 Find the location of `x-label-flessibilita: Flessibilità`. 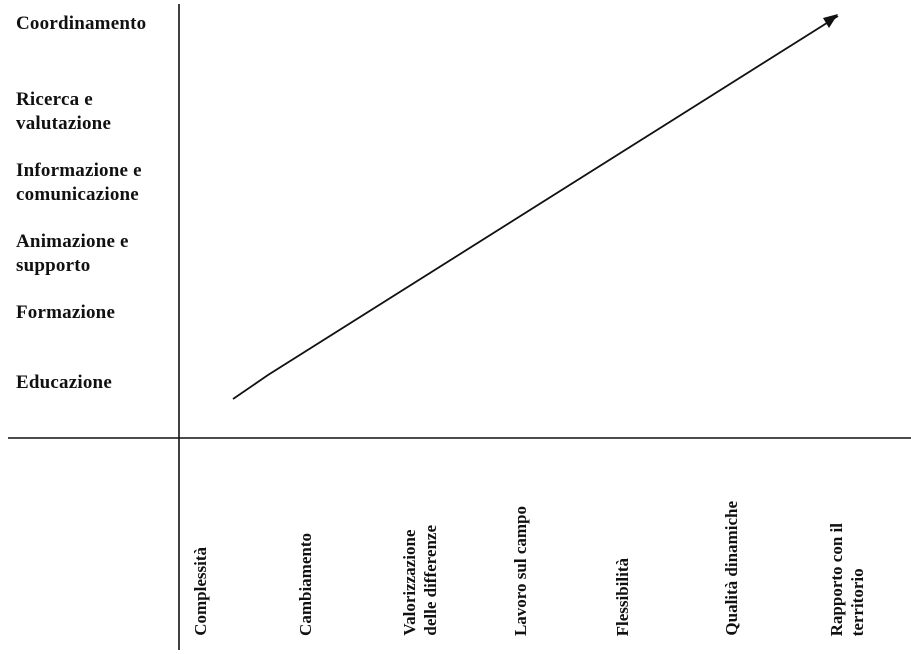

x-label-flessibilita: Flessibilità is located at coordinates (622, 596).